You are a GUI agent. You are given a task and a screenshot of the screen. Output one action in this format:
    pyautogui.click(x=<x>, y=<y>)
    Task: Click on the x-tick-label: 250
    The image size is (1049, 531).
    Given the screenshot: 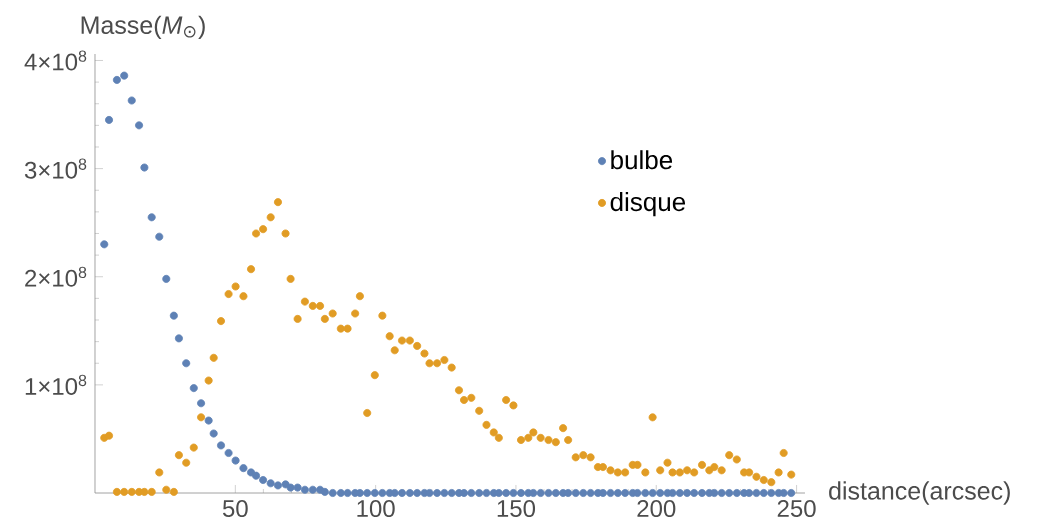 What is the action you would take?
    pyautogui.click(x=796, y=509)
    